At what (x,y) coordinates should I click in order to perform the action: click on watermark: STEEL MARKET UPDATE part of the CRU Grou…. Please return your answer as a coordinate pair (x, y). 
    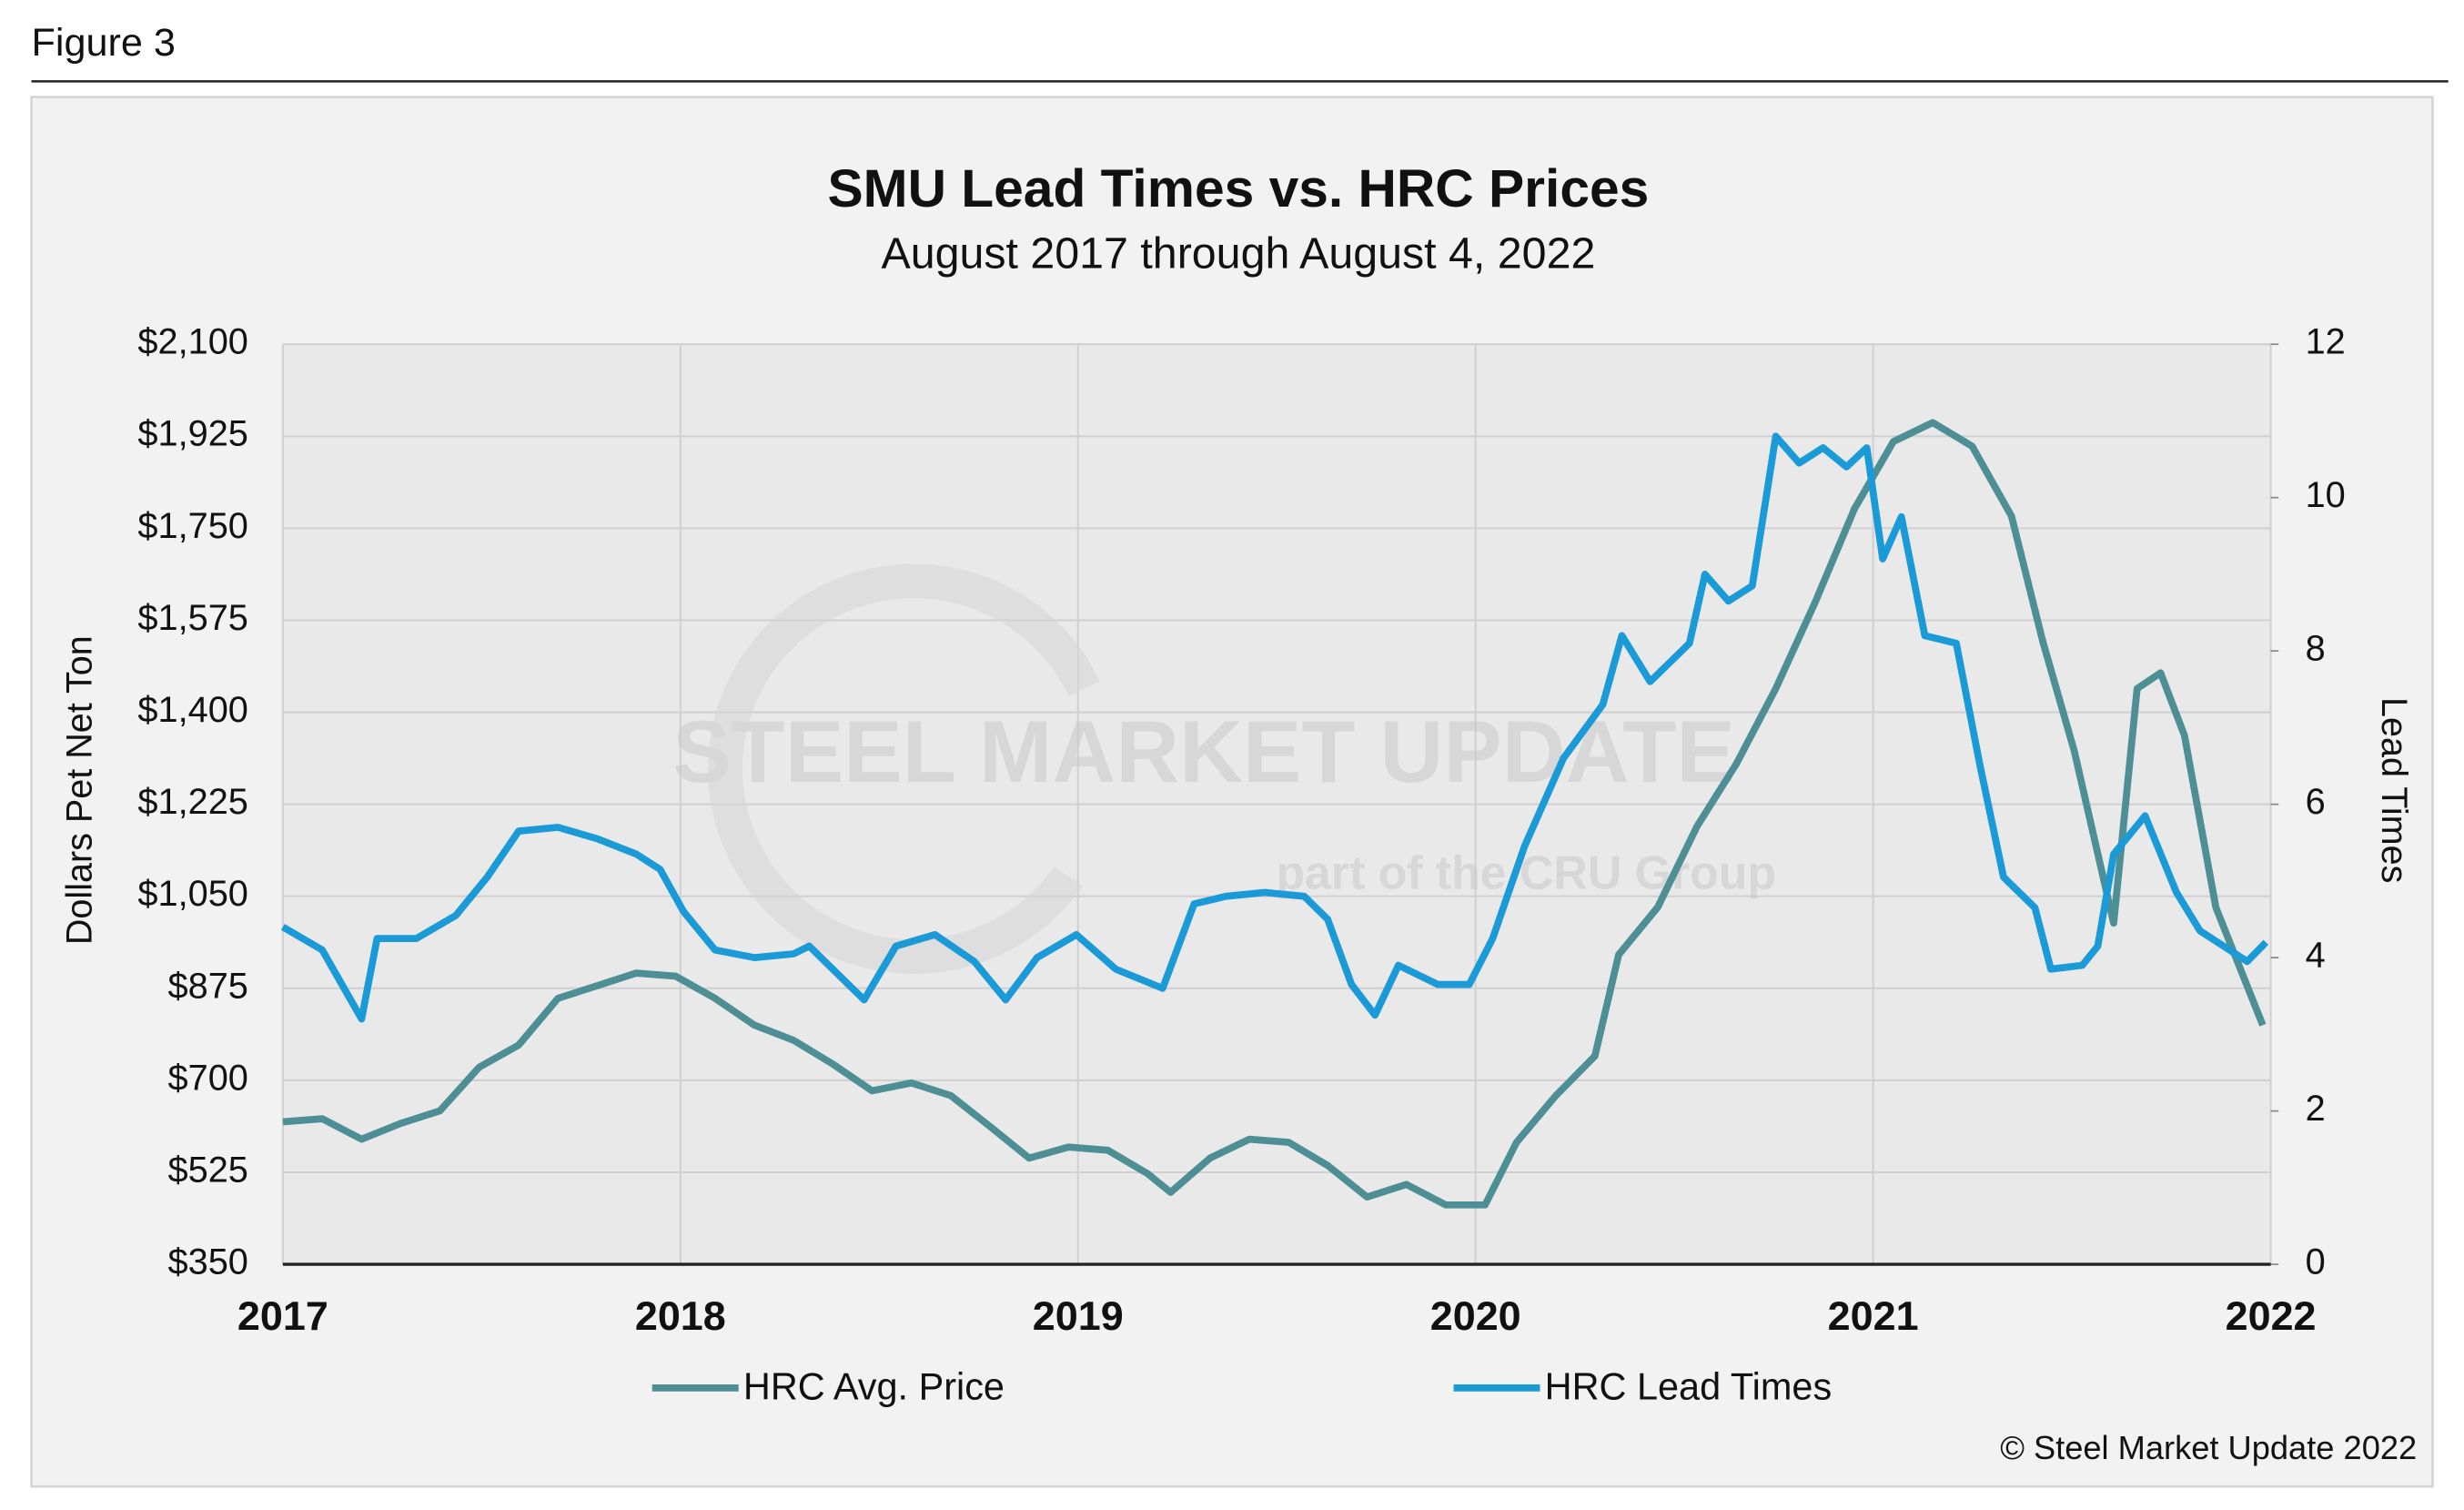
    Looking at the image, I should click on (1224, 768).